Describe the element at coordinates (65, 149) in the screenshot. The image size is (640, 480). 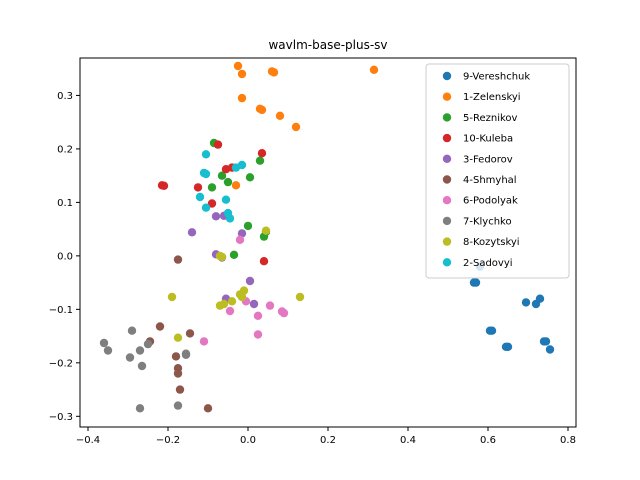
I see `y-tick-label: 0.2` at that location.